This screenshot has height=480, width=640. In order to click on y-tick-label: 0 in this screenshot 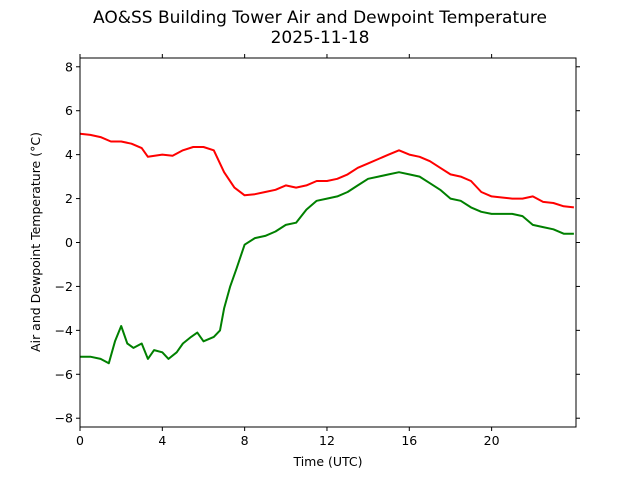, I will do `click(69, 242)`.